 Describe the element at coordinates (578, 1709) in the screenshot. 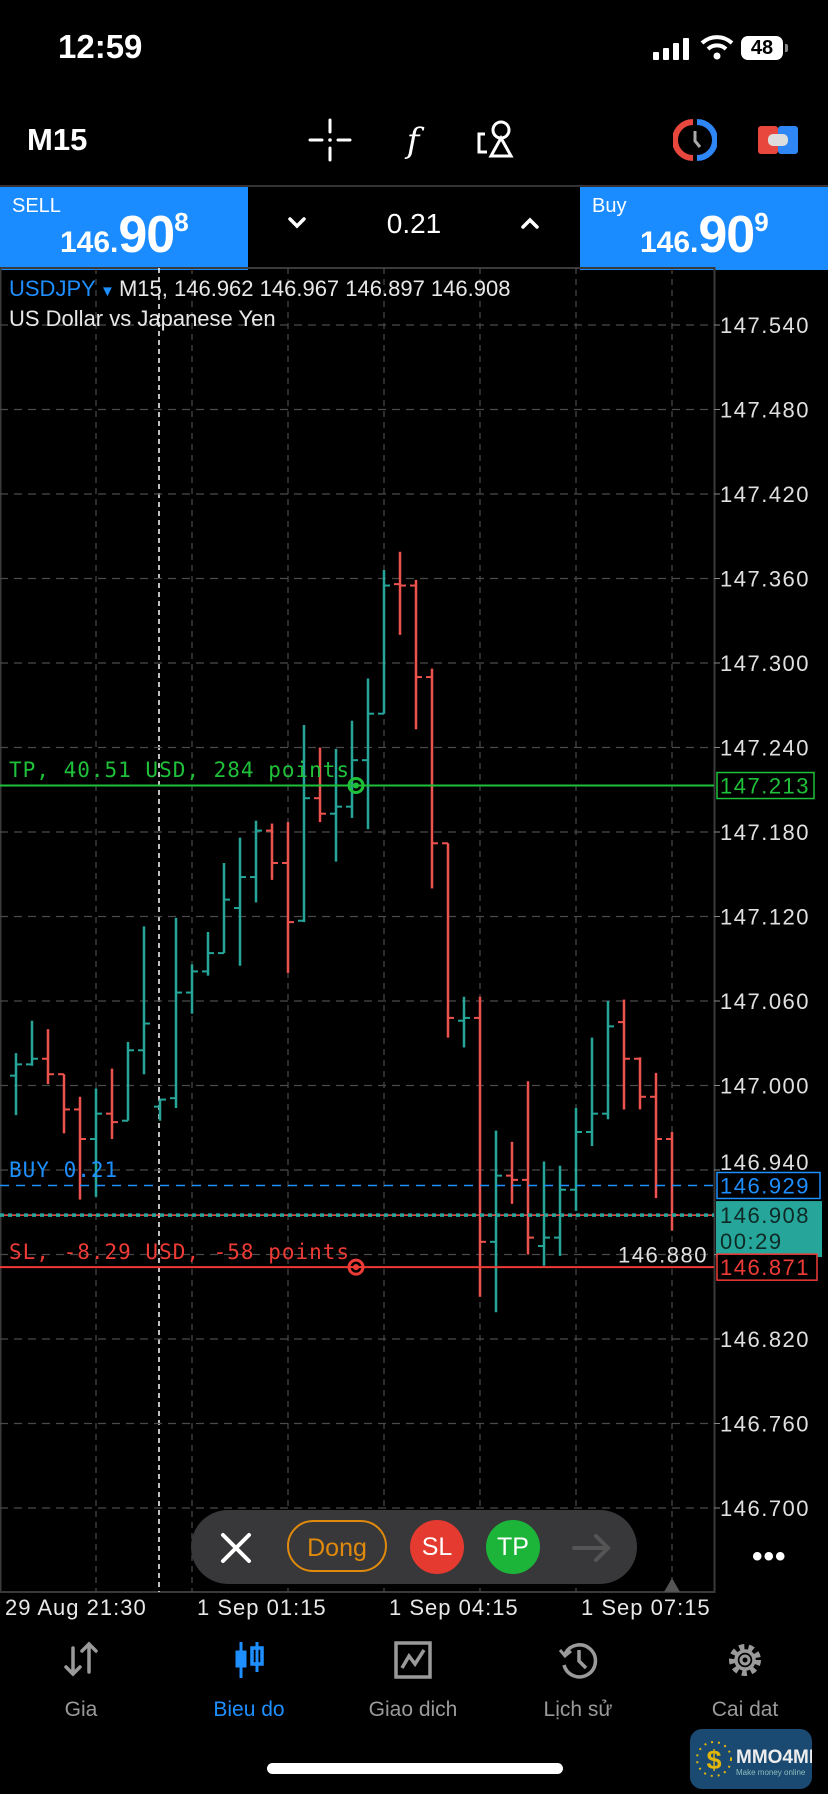

I see `nav-label: Lịch sử` at that location.